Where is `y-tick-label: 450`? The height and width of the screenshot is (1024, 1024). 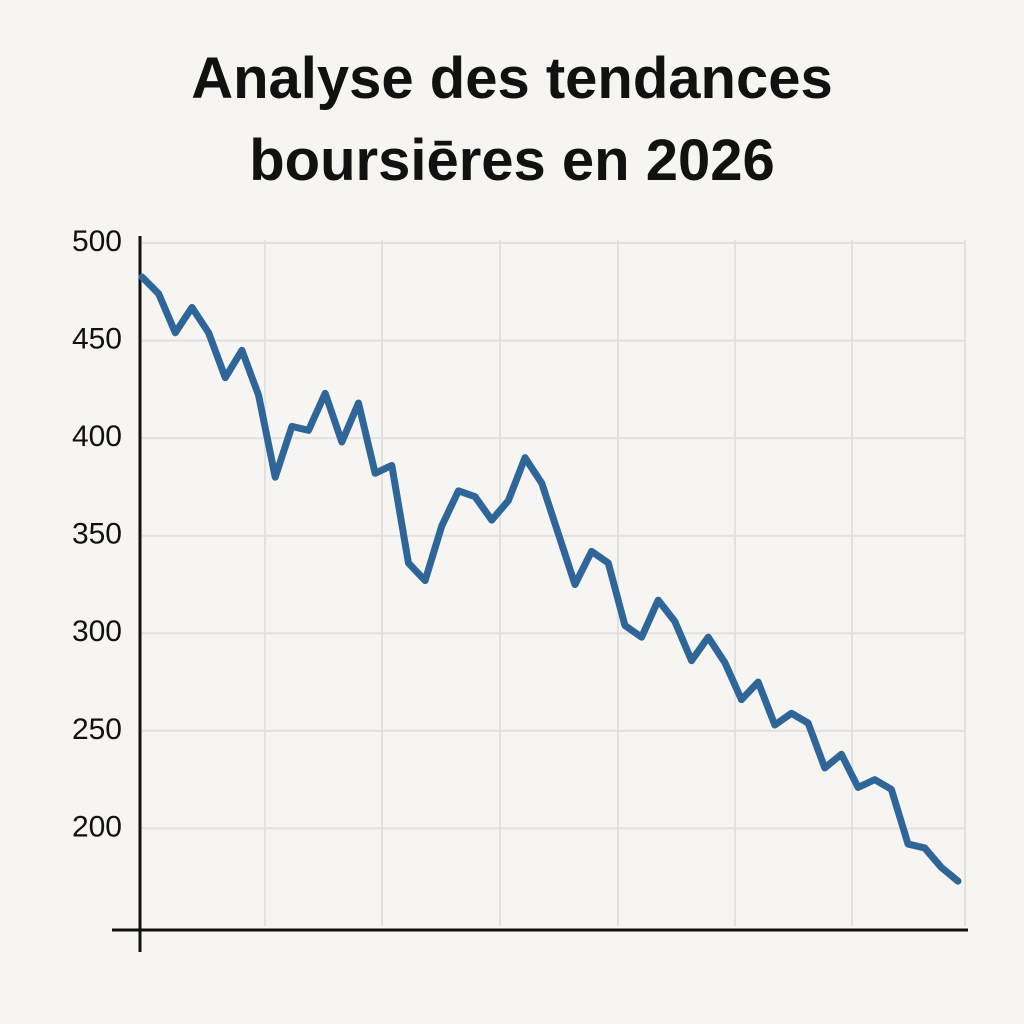 y-tick-label: 450 is located at coordinates (97, 338).